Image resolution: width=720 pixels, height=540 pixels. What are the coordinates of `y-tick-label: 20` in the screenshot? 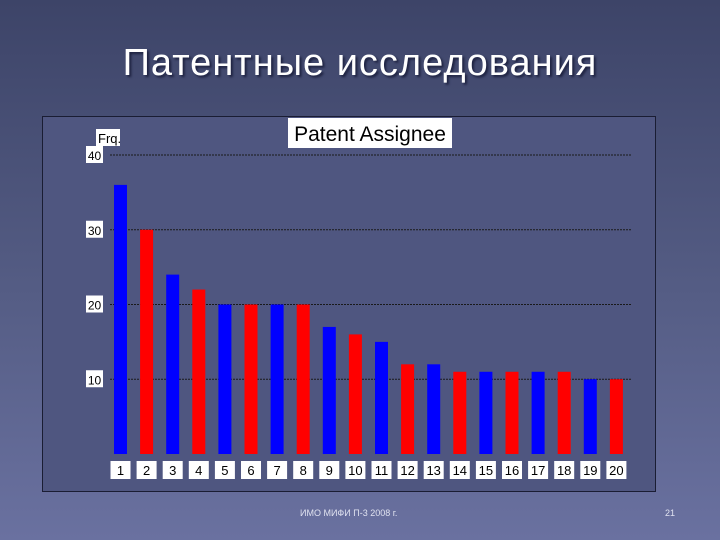 It's located at (95, 306).